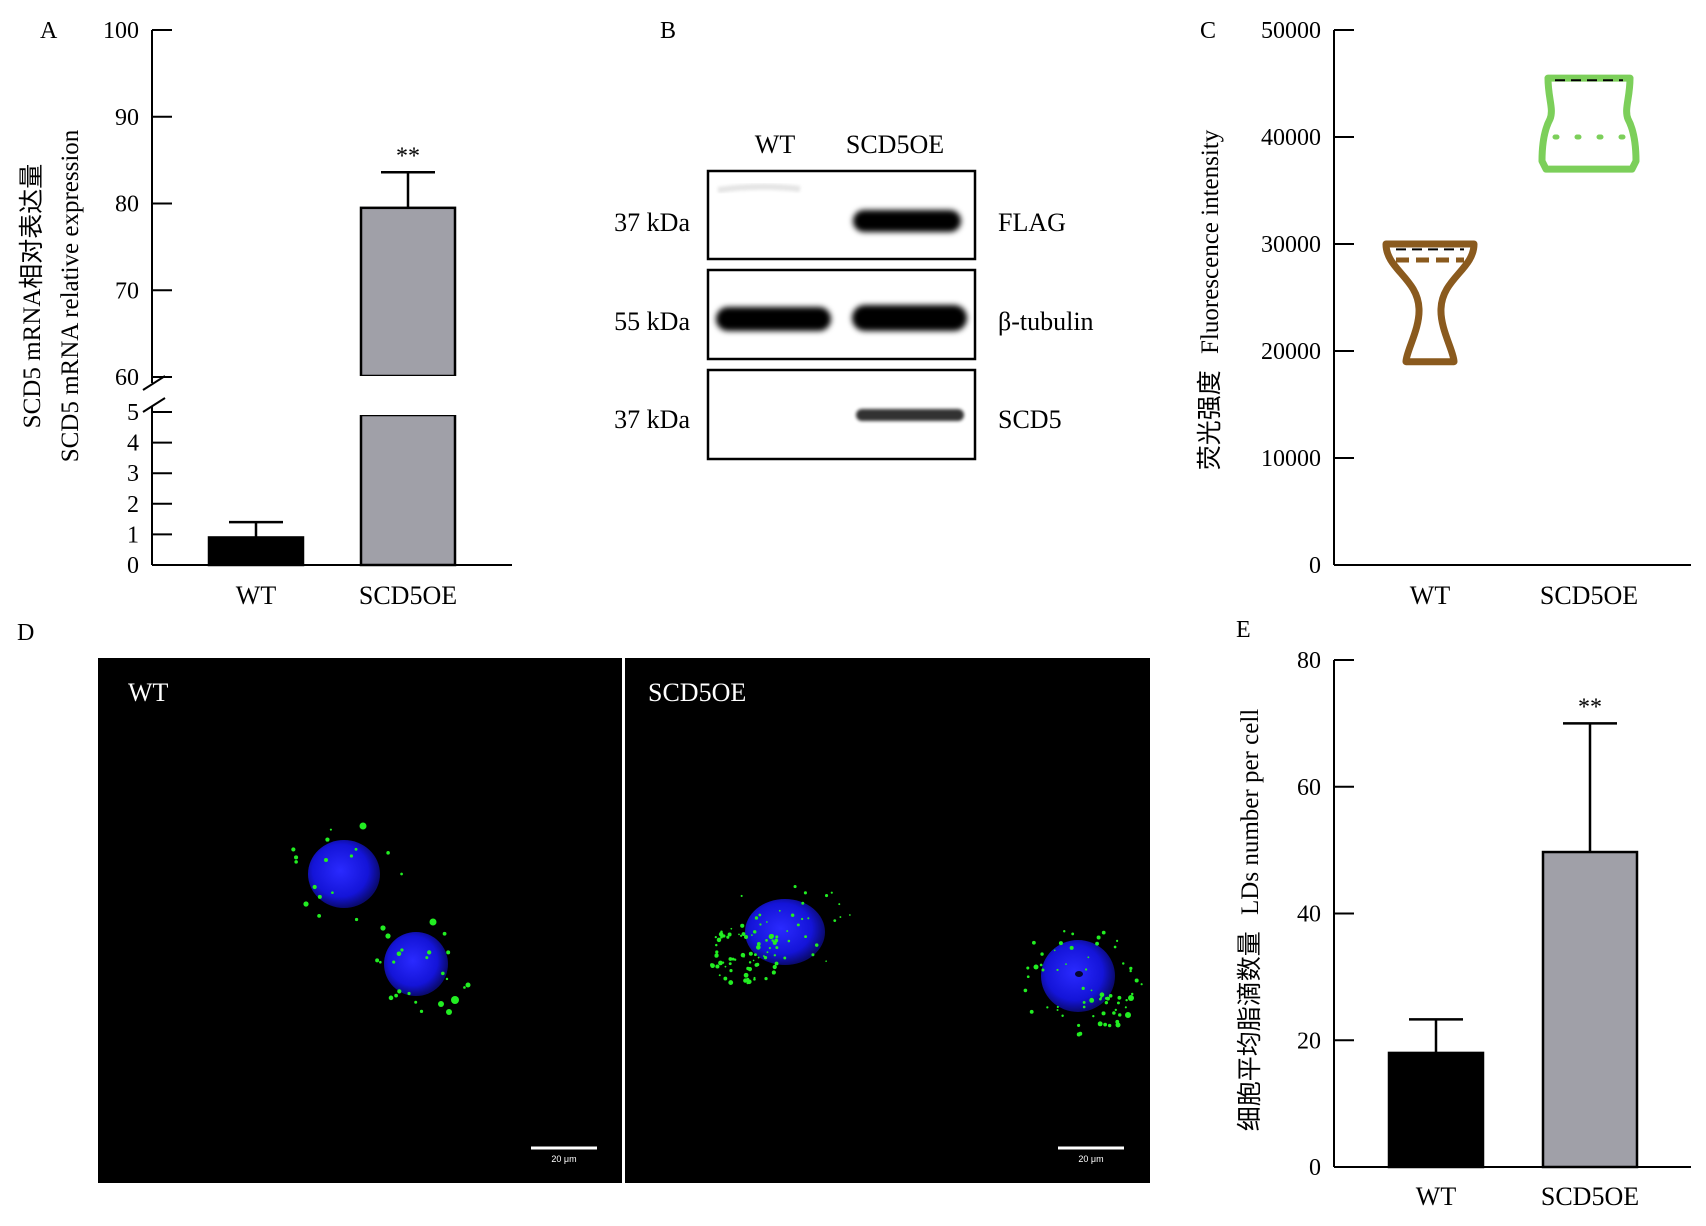 Image resolution: width=1706 pixels, height=1226 pixels. I want to click on y-tick-label: 2, so click(133, 505).